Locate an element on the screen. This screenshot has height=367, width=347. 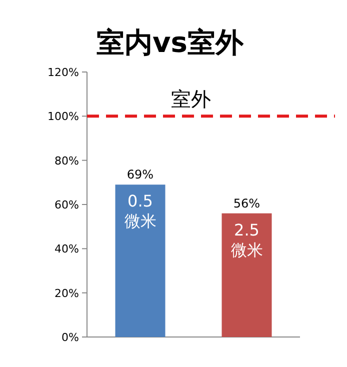
data-label: 69% is located at coordinates (140, 175).